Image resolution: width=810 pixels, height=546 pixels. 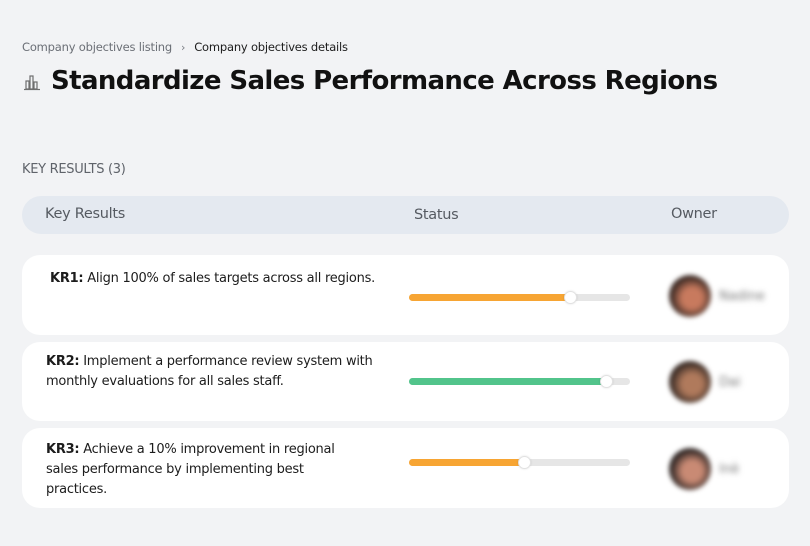 I want to click on owner-name: Dai, so click(x=730, y=382).